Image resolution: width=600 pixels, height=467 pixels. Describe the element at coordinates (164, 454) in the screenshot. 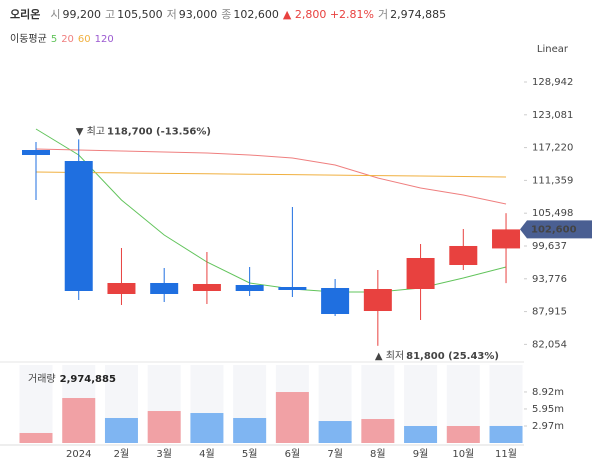

I see `x-tick-label: 3월` at that location.